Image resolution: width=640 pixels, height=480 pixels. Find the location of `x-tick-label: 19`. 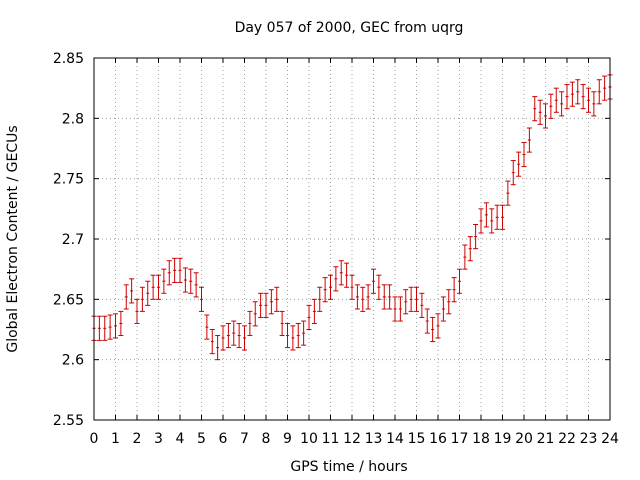

x-tick-label: 19 is located at coordinates (503, 439).